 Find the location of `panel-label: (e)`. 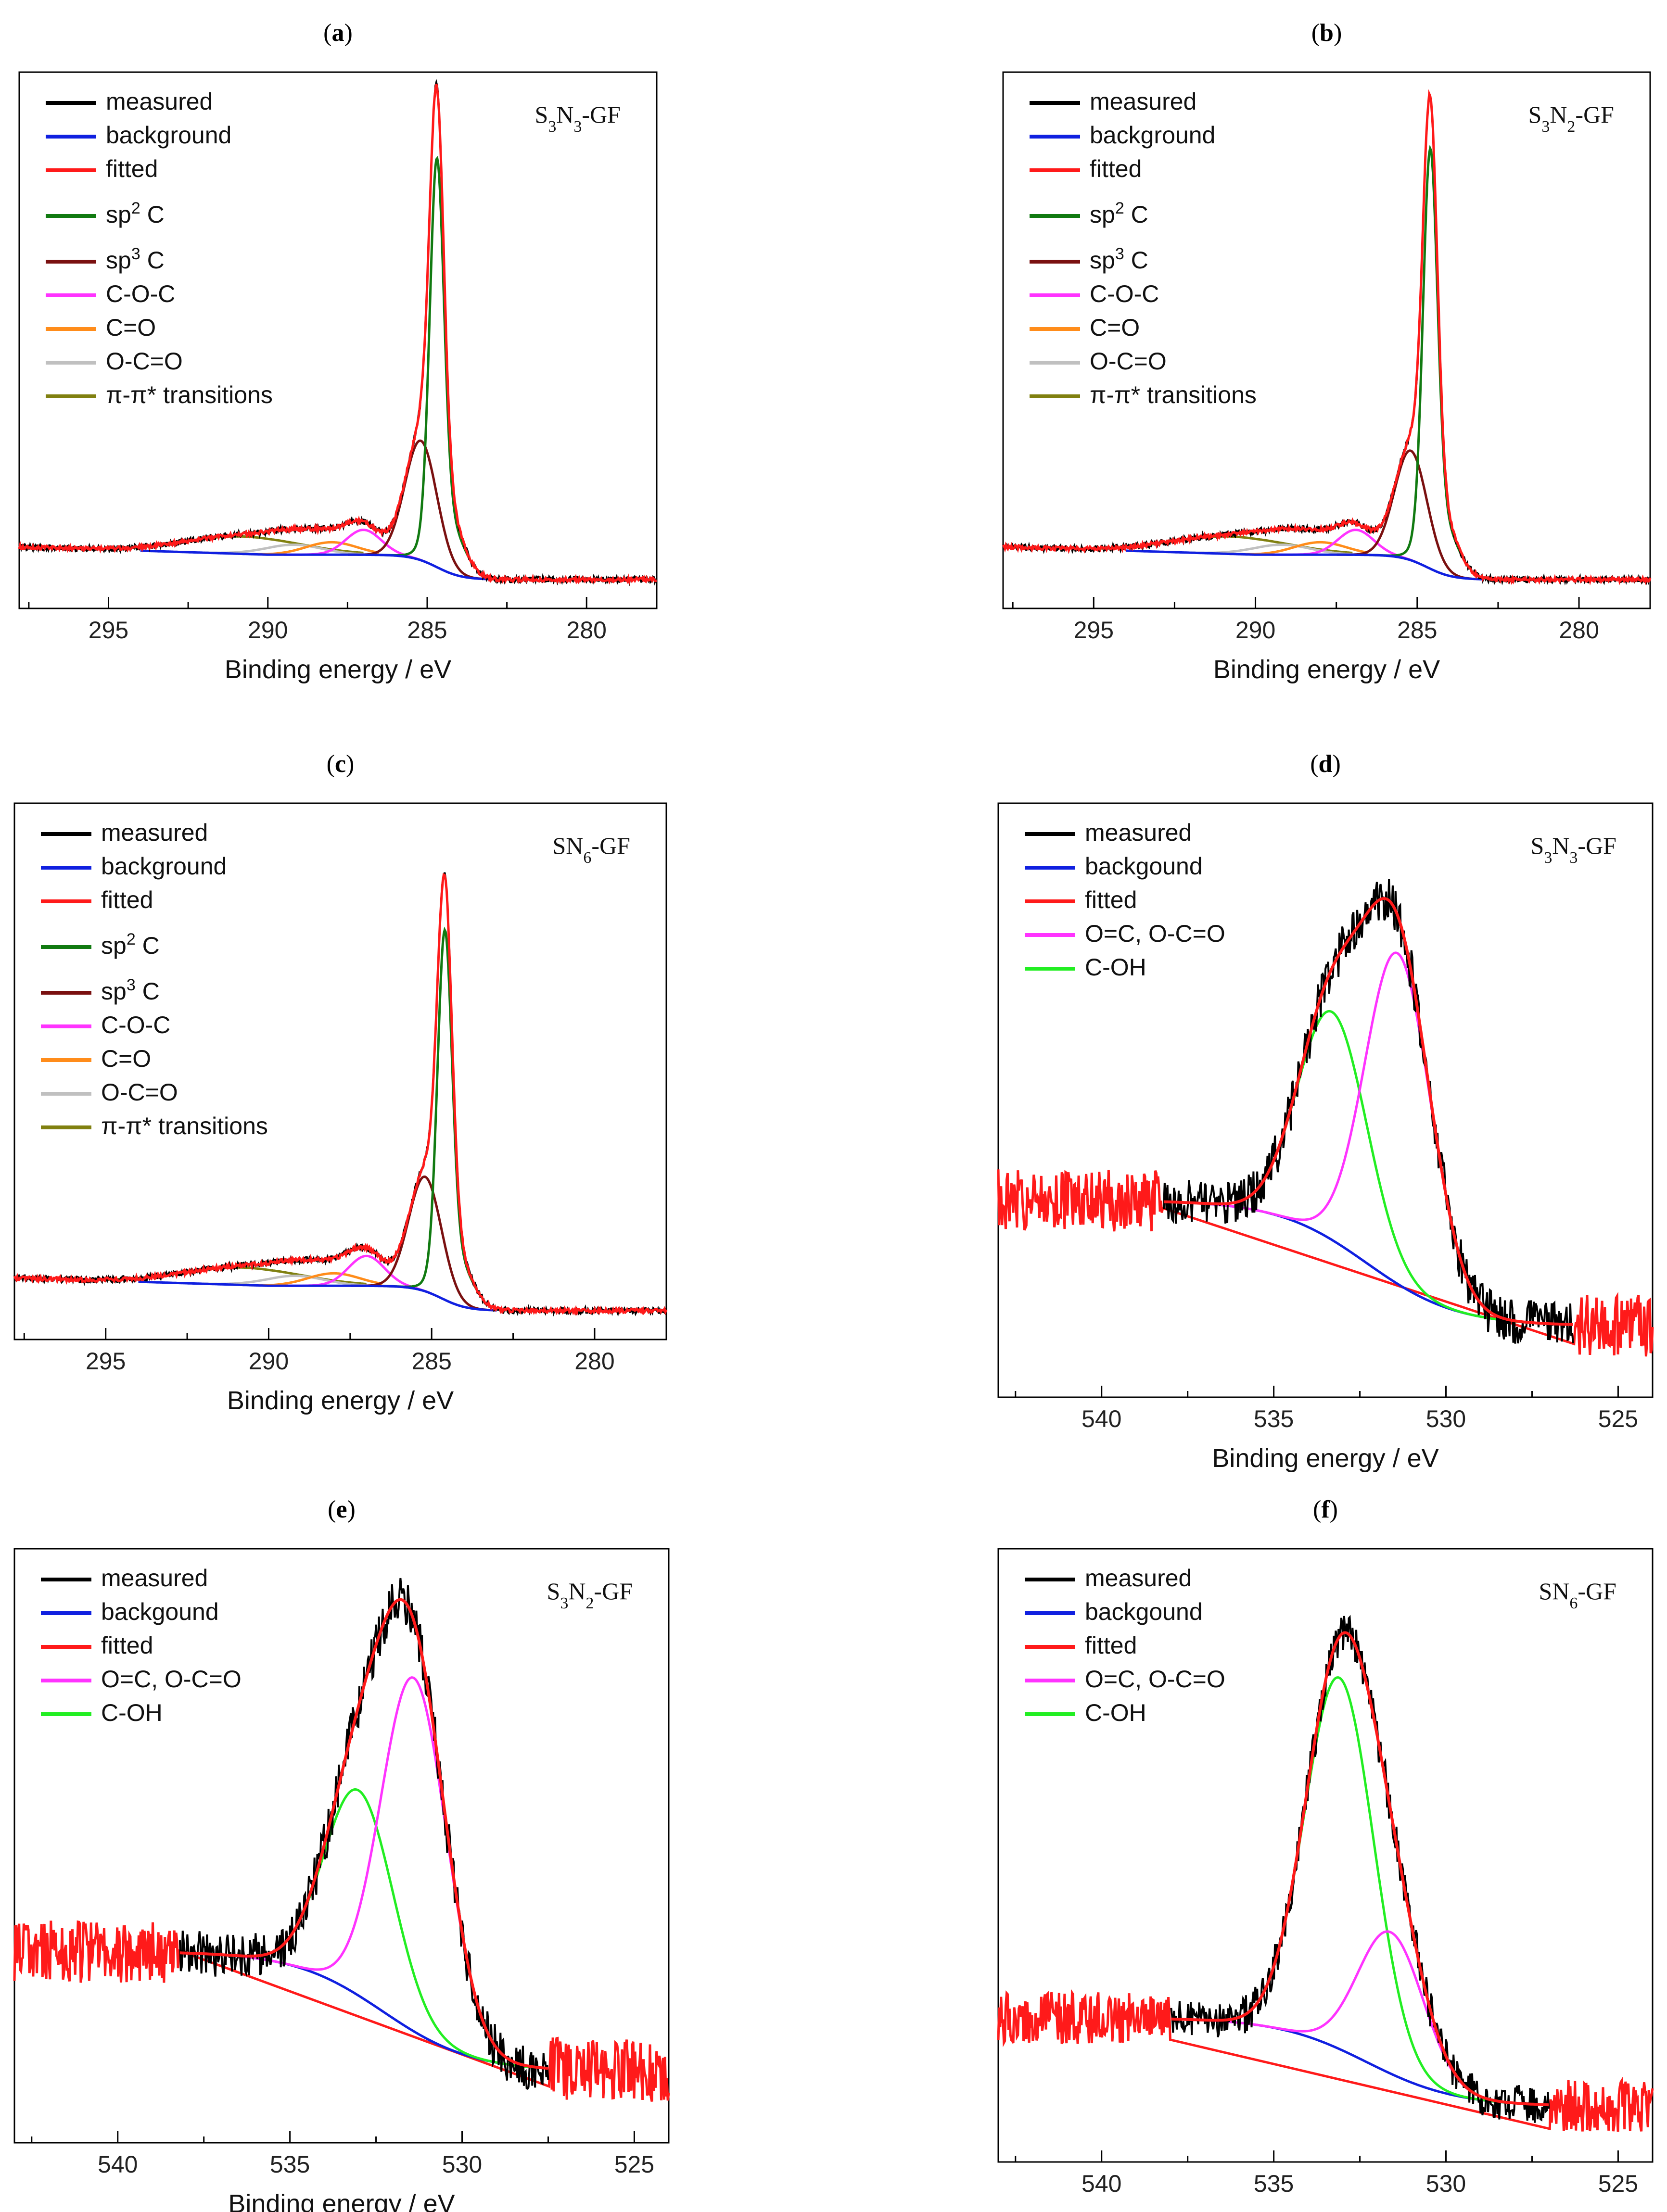

panel-label: (e) is located at coordinates (342, 1509).